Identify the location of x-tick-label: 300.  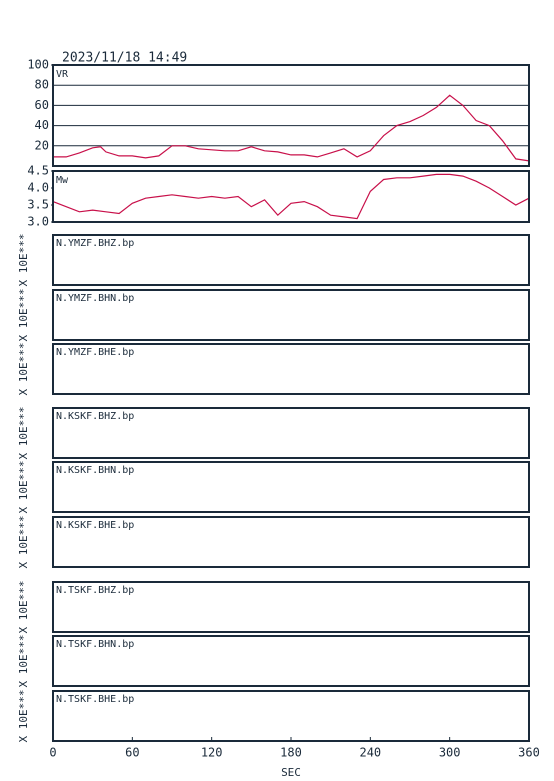
(450, 753).